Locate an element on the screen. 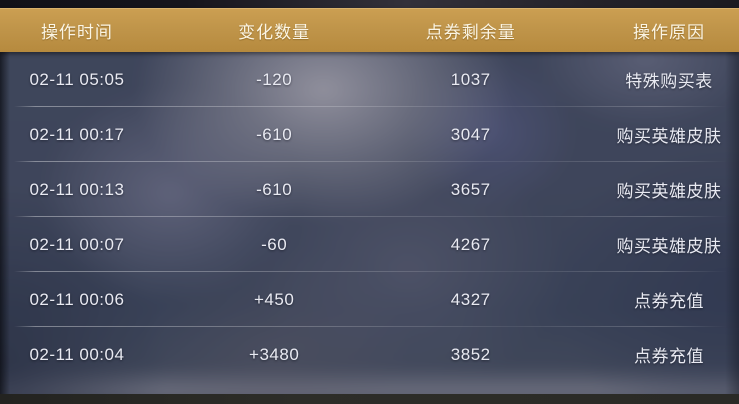  cell-balance: 3047 is located at coordinates (470, 134).